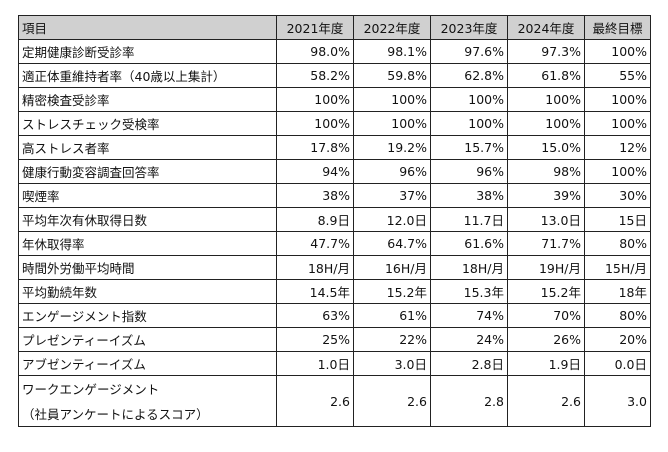  What do you see at coordinates (315, 171) in the screenshot?
I see `value-fy2021: 94%` at bounding box center [315, 171].